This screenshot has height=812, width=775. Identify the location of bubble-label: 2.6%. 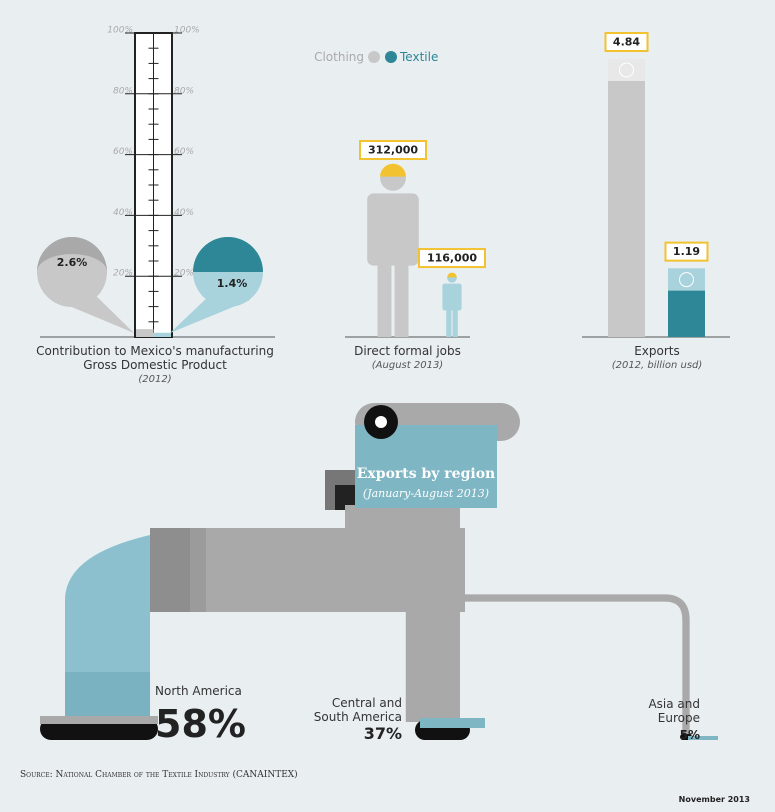
(72, 262).